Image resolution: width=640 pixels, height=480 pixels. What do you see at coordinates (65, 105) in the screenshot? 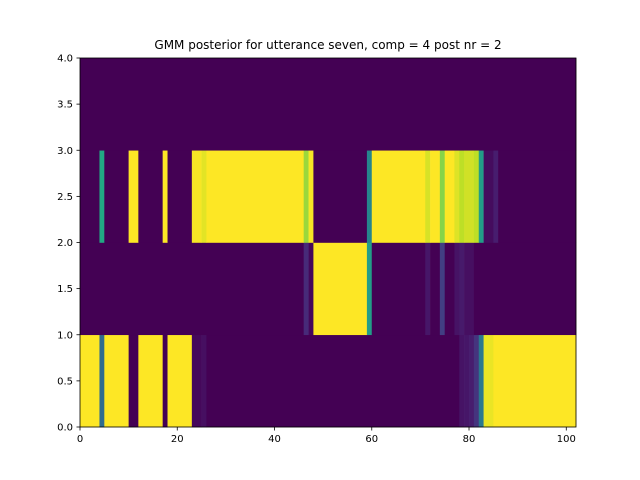
I see `y-tick-label: 3.5` at bounding box center [65, 105].